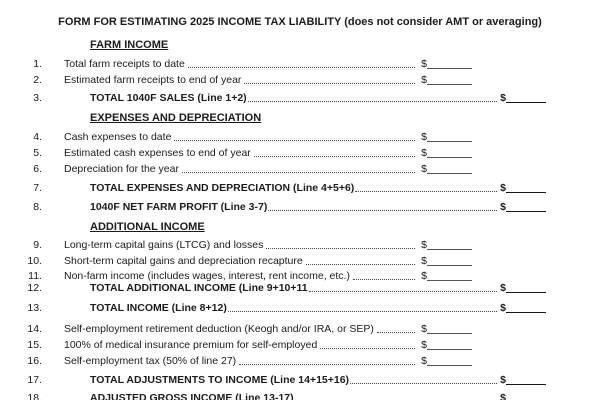 This screenshot has width=600, height=400. What do you see at coordinates (37, 207) in the screenshot?
I see `line-number: 8.` at bounding box center [37, 207].